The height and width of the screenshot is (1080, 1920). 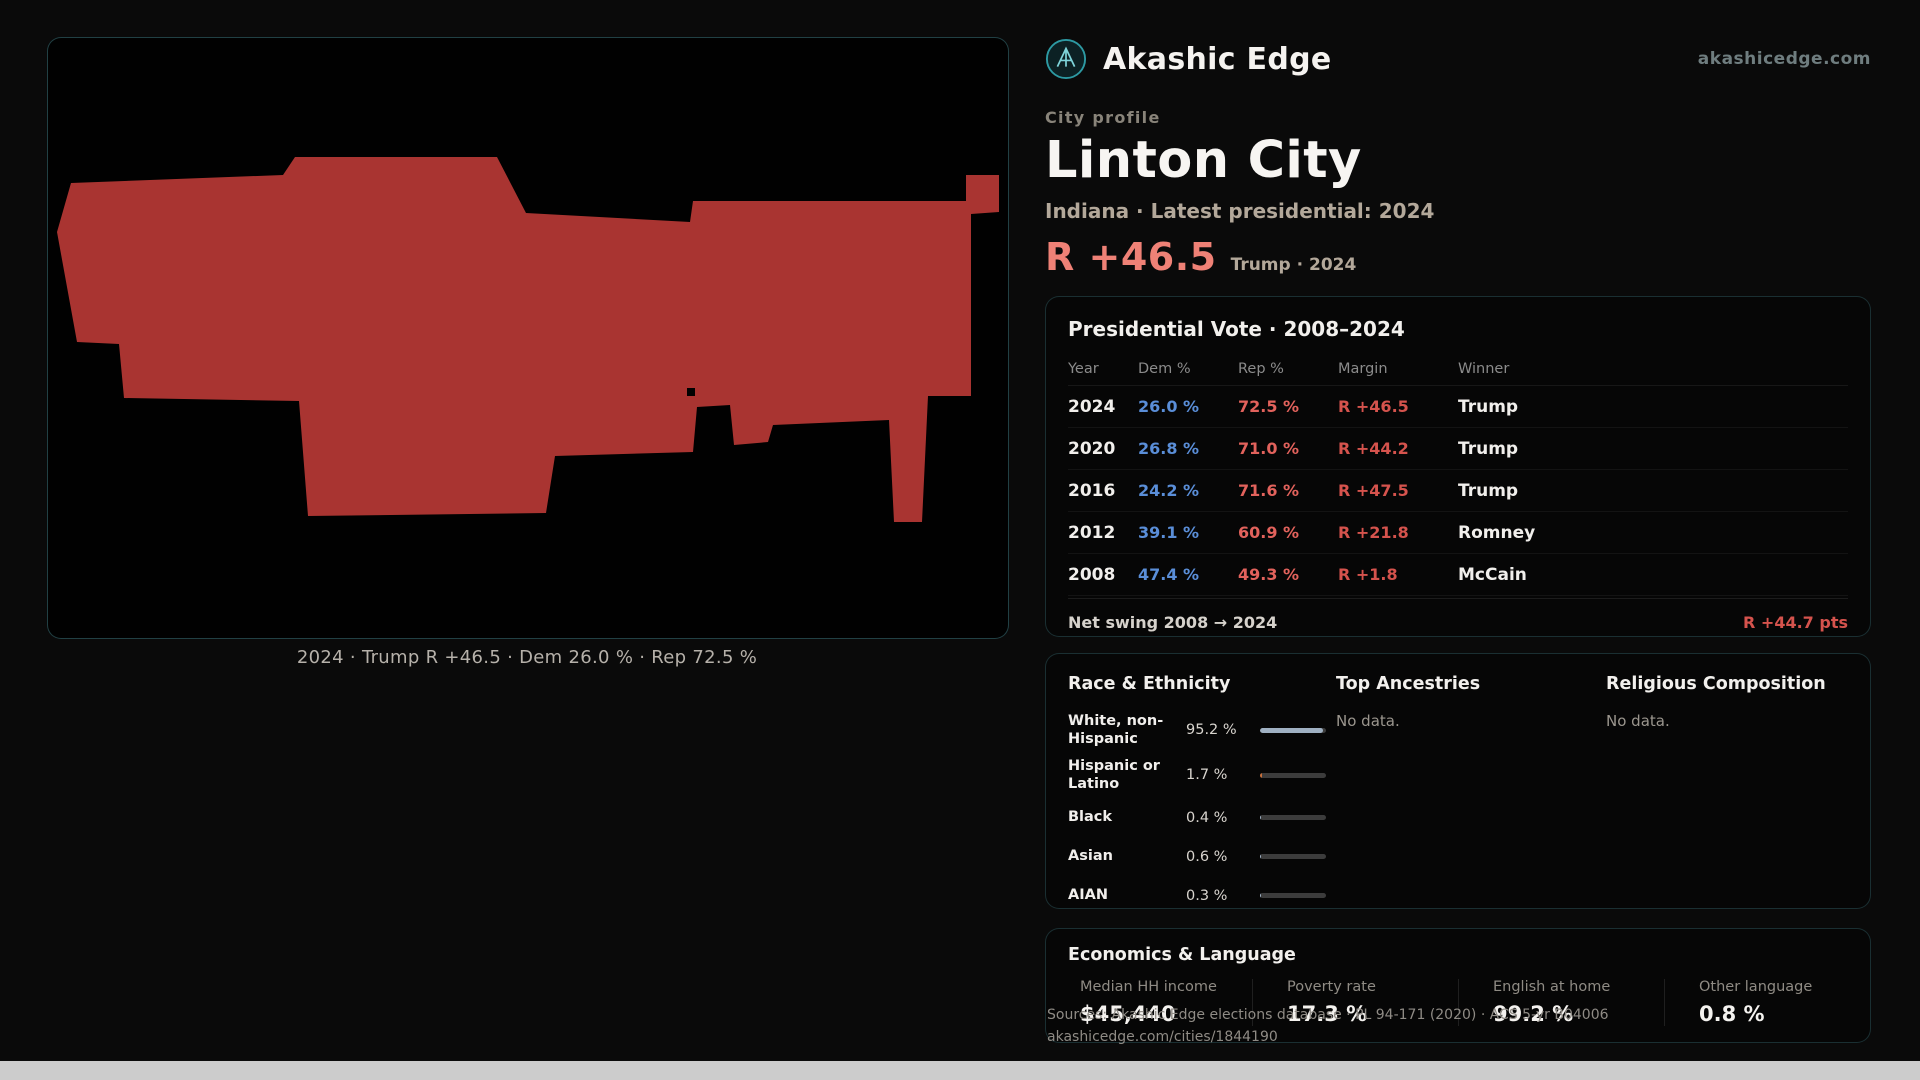 I want to click on ancestries-section: Top Ancestries No data., so click(x=1471, y=791).